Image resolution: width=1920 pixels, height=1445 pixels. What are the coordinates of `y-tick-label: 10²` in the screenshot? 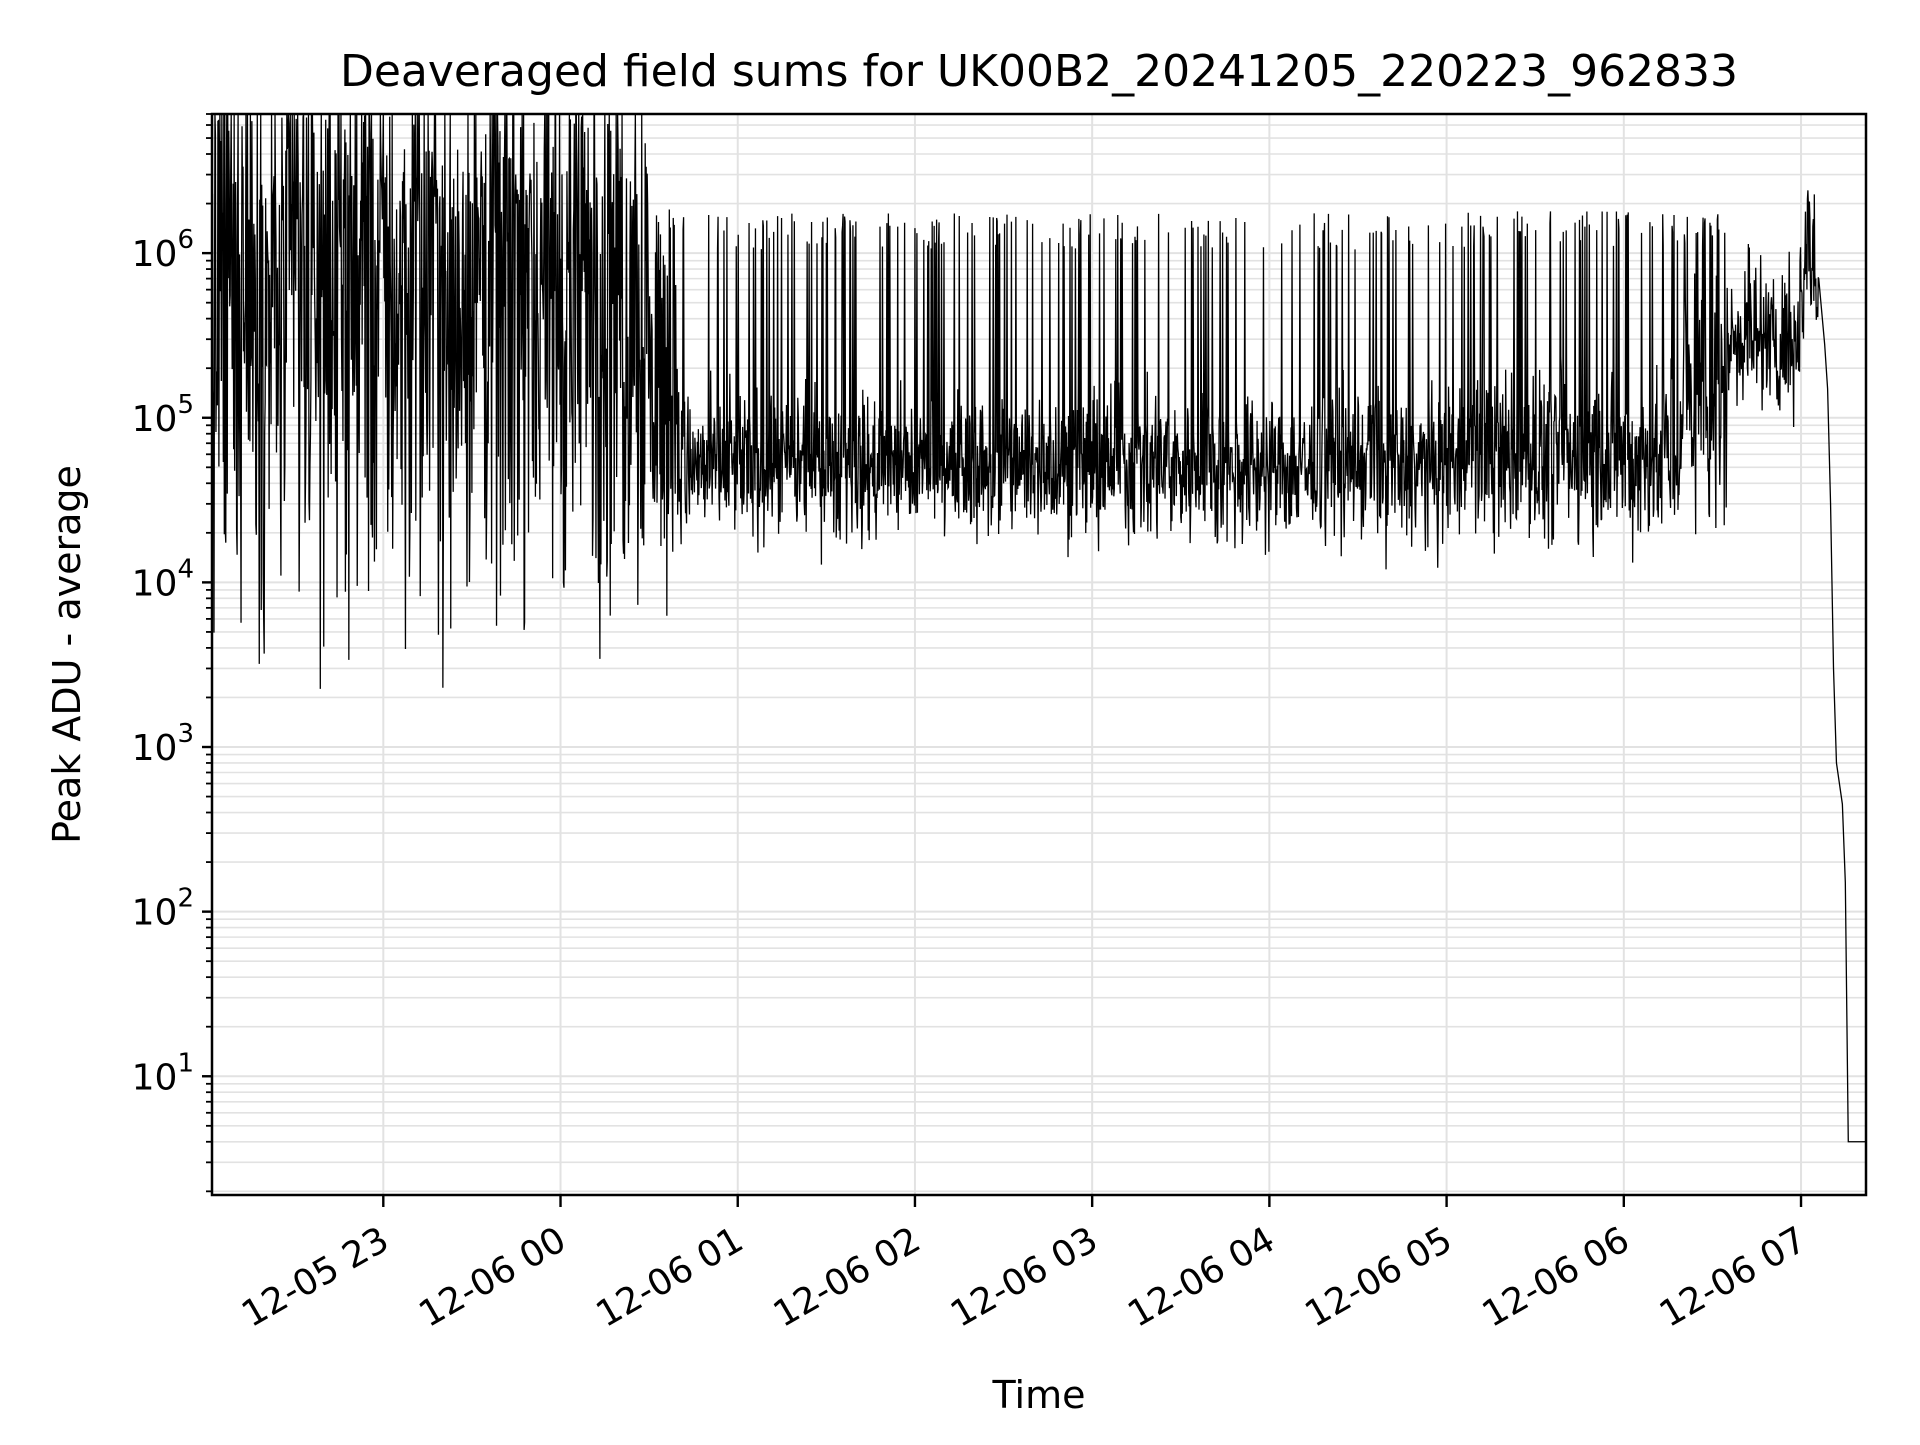 It's located at (163, 909).